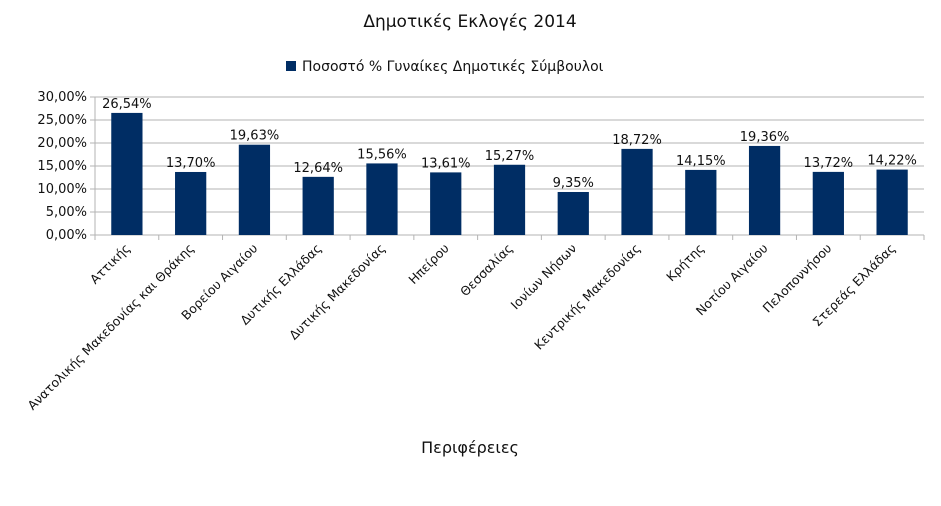 Image resolution: width=941 pixels, height=506 pixels. I want to click on data-label: 13,61%, so click(446, 163).